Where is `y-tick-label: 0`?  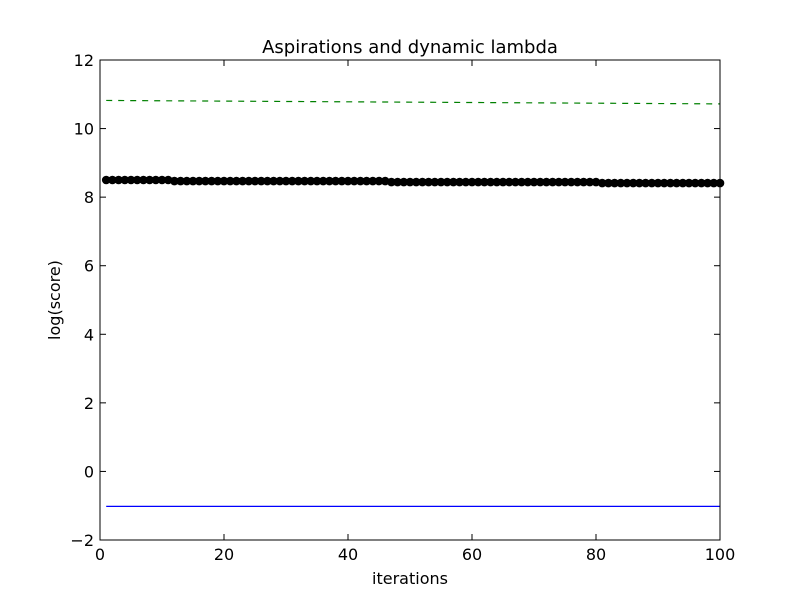
y-tick-label: 0 is located at coordinates (89, 471).